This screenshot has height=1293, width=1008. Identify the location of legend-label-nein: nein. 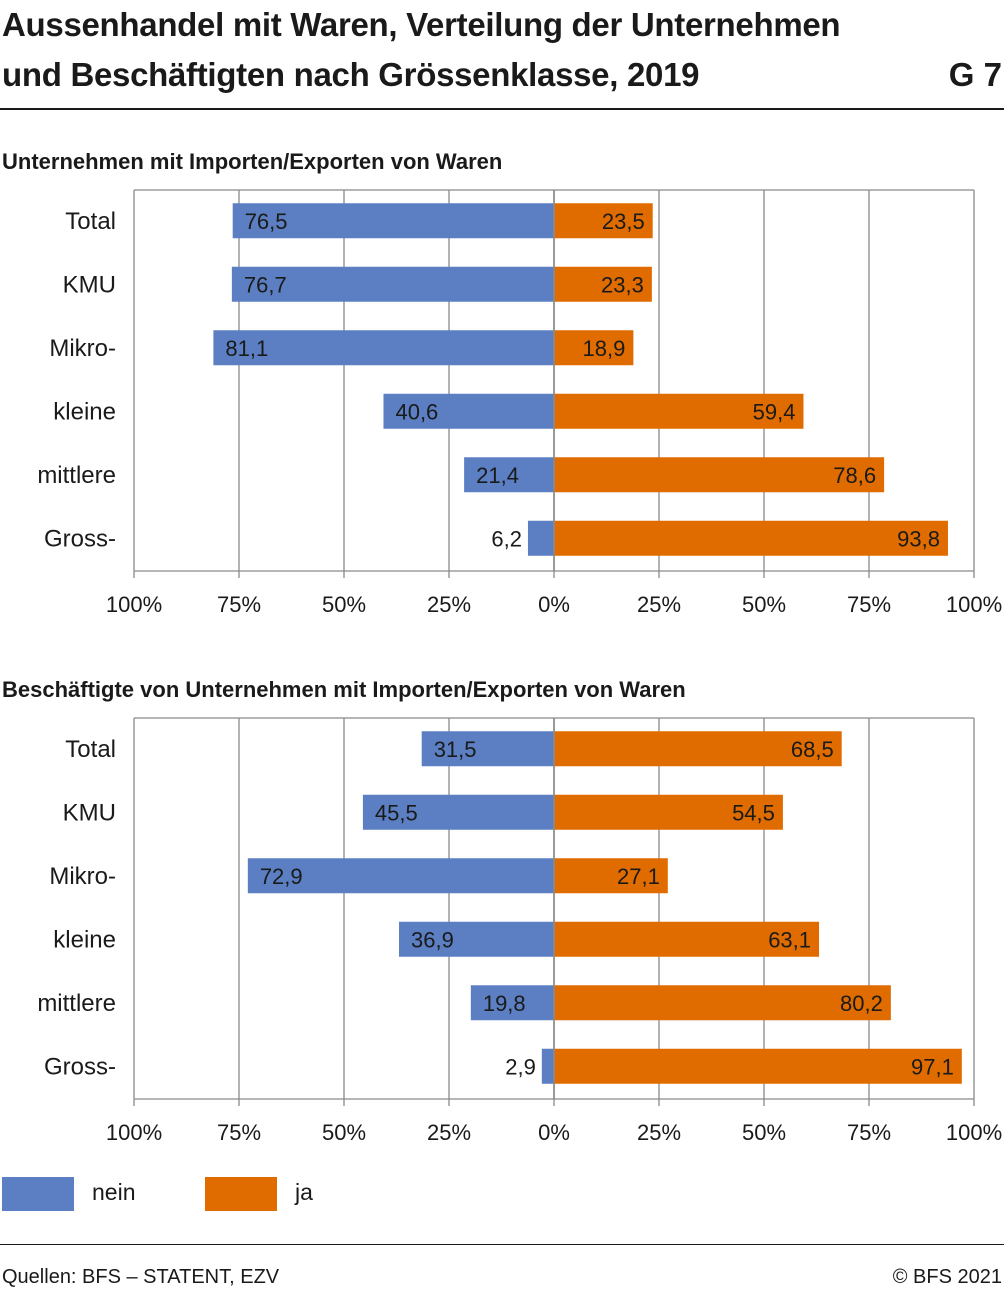
(114, 1192).